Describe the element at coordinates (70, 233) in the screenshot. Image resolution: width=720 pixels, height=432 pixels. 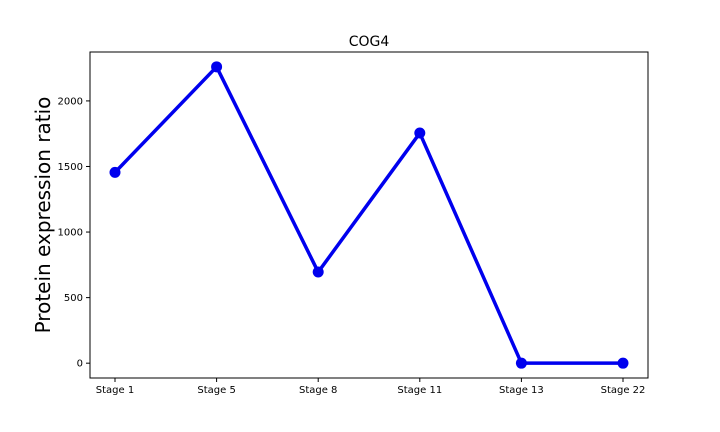
I see `y-tick-label: 1000` at that location.